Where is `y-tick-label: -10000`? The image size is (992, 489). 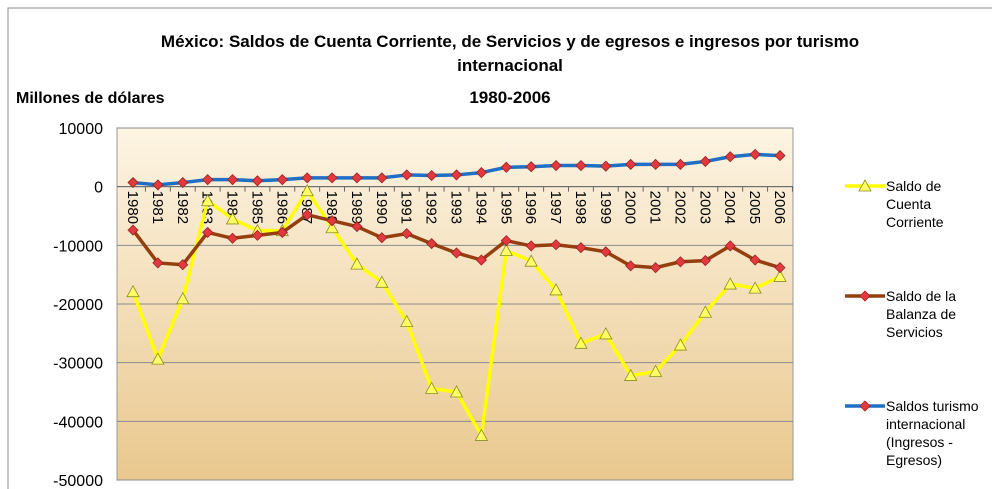
y-tick-label: -10000 is located at coordinates (78, 246).